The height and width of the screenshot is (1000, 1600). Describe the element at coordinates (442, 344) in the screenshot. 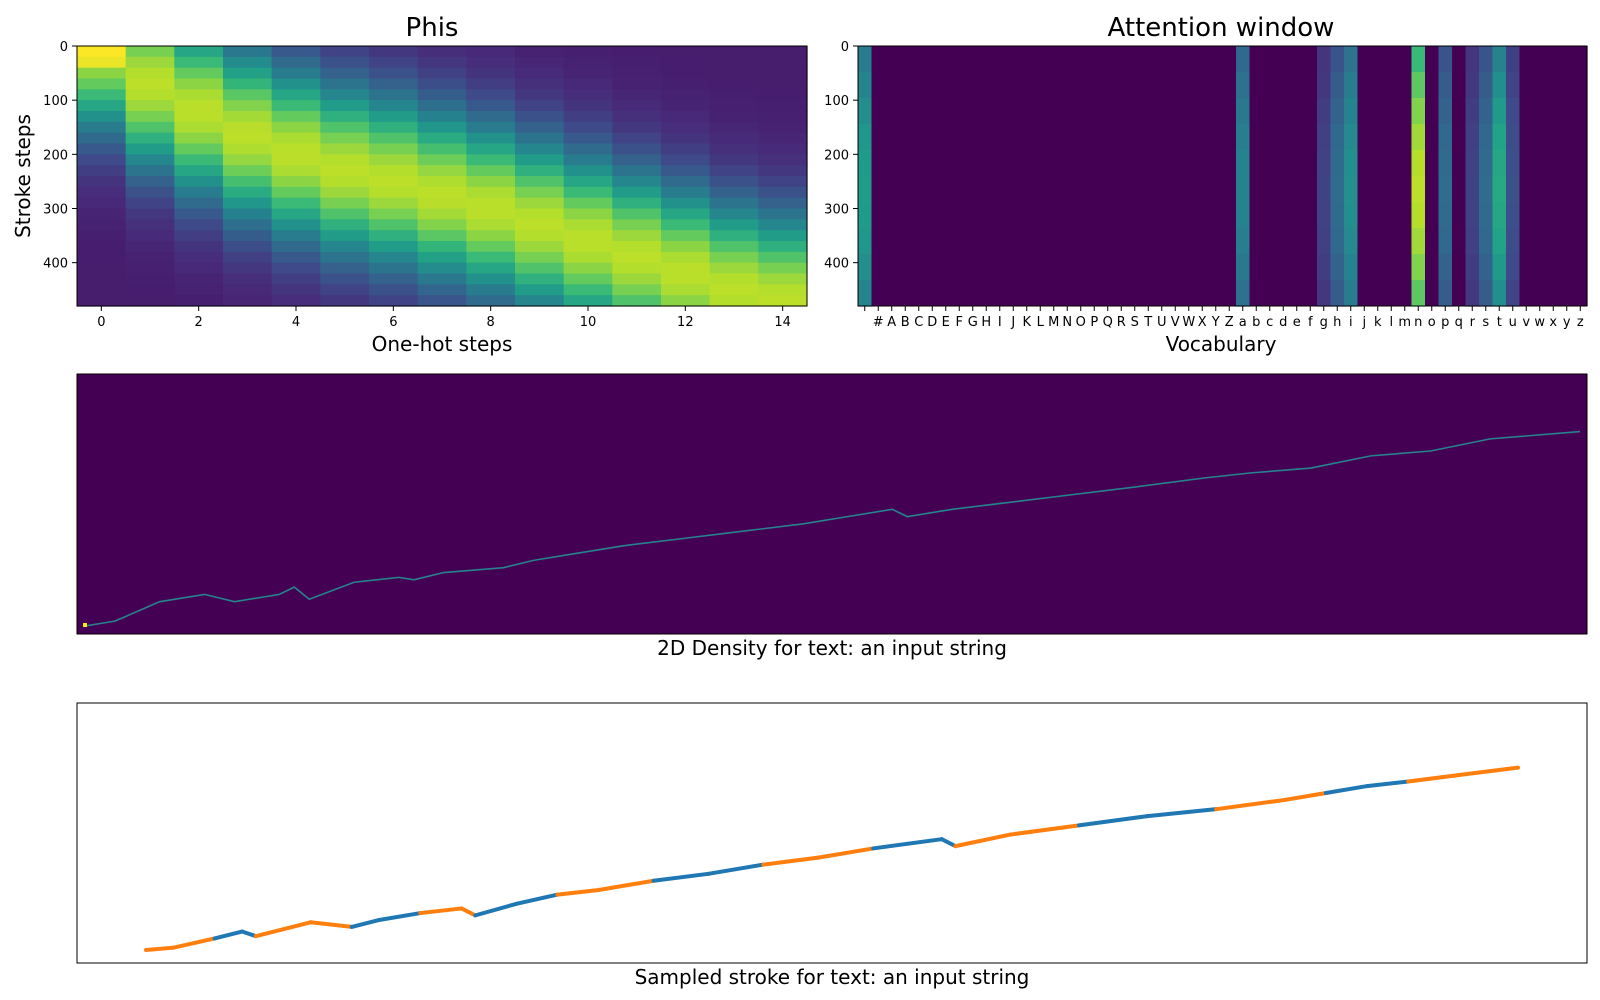

I see `phis-xlabel: One-hot steps` at that location.